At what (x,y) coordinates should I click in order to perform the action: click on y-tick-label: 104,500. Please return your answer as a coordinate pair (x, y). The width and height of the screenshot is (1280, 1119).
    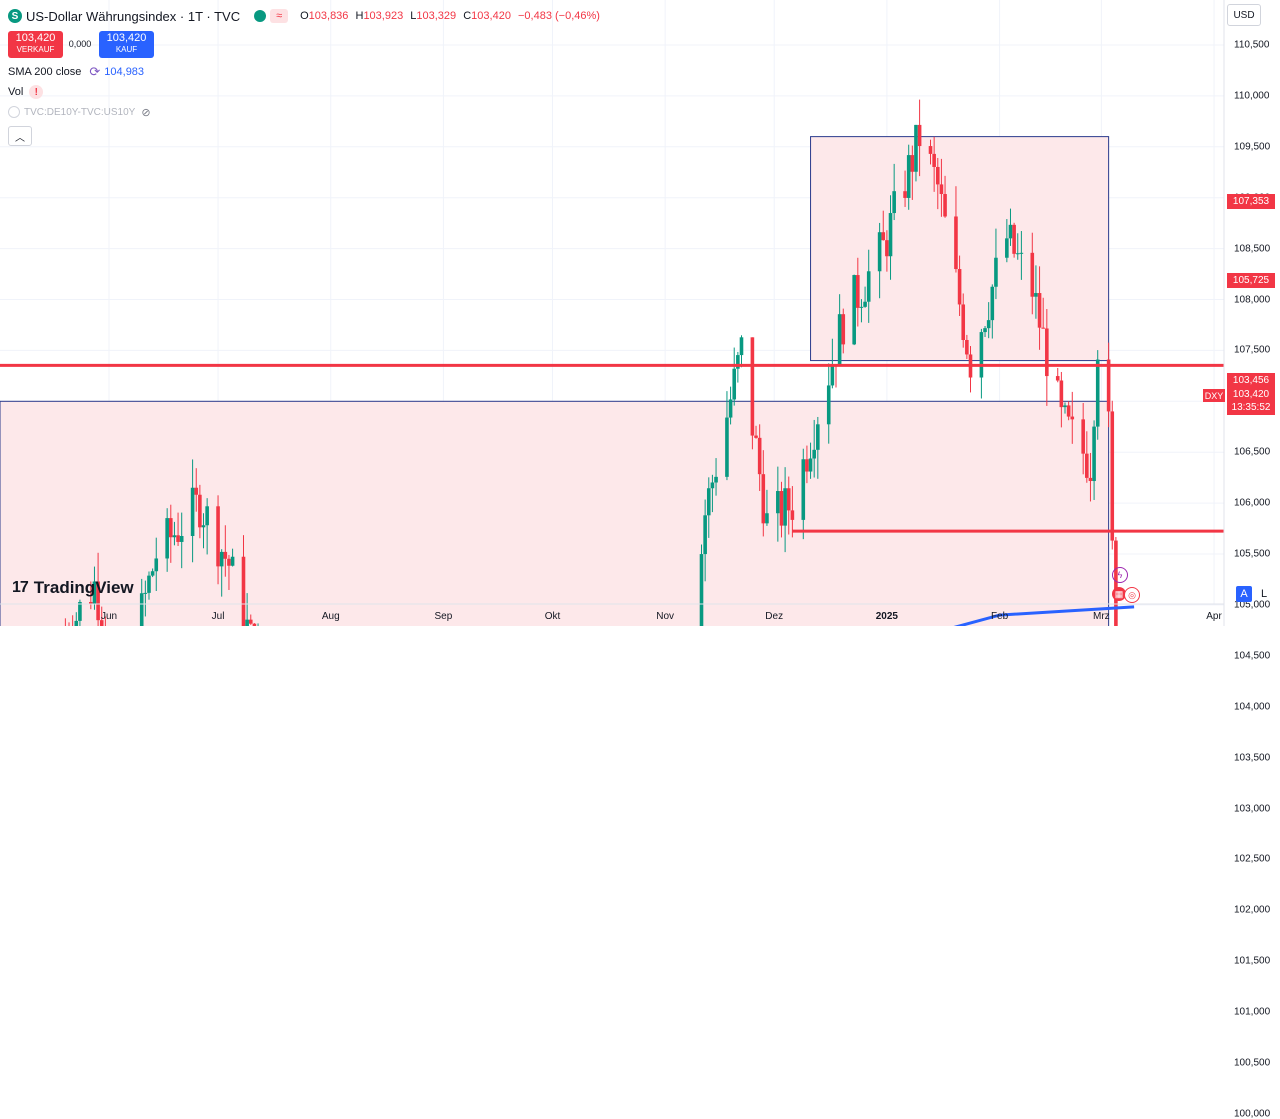
    Looking at the image, I should click on (1252, 656).